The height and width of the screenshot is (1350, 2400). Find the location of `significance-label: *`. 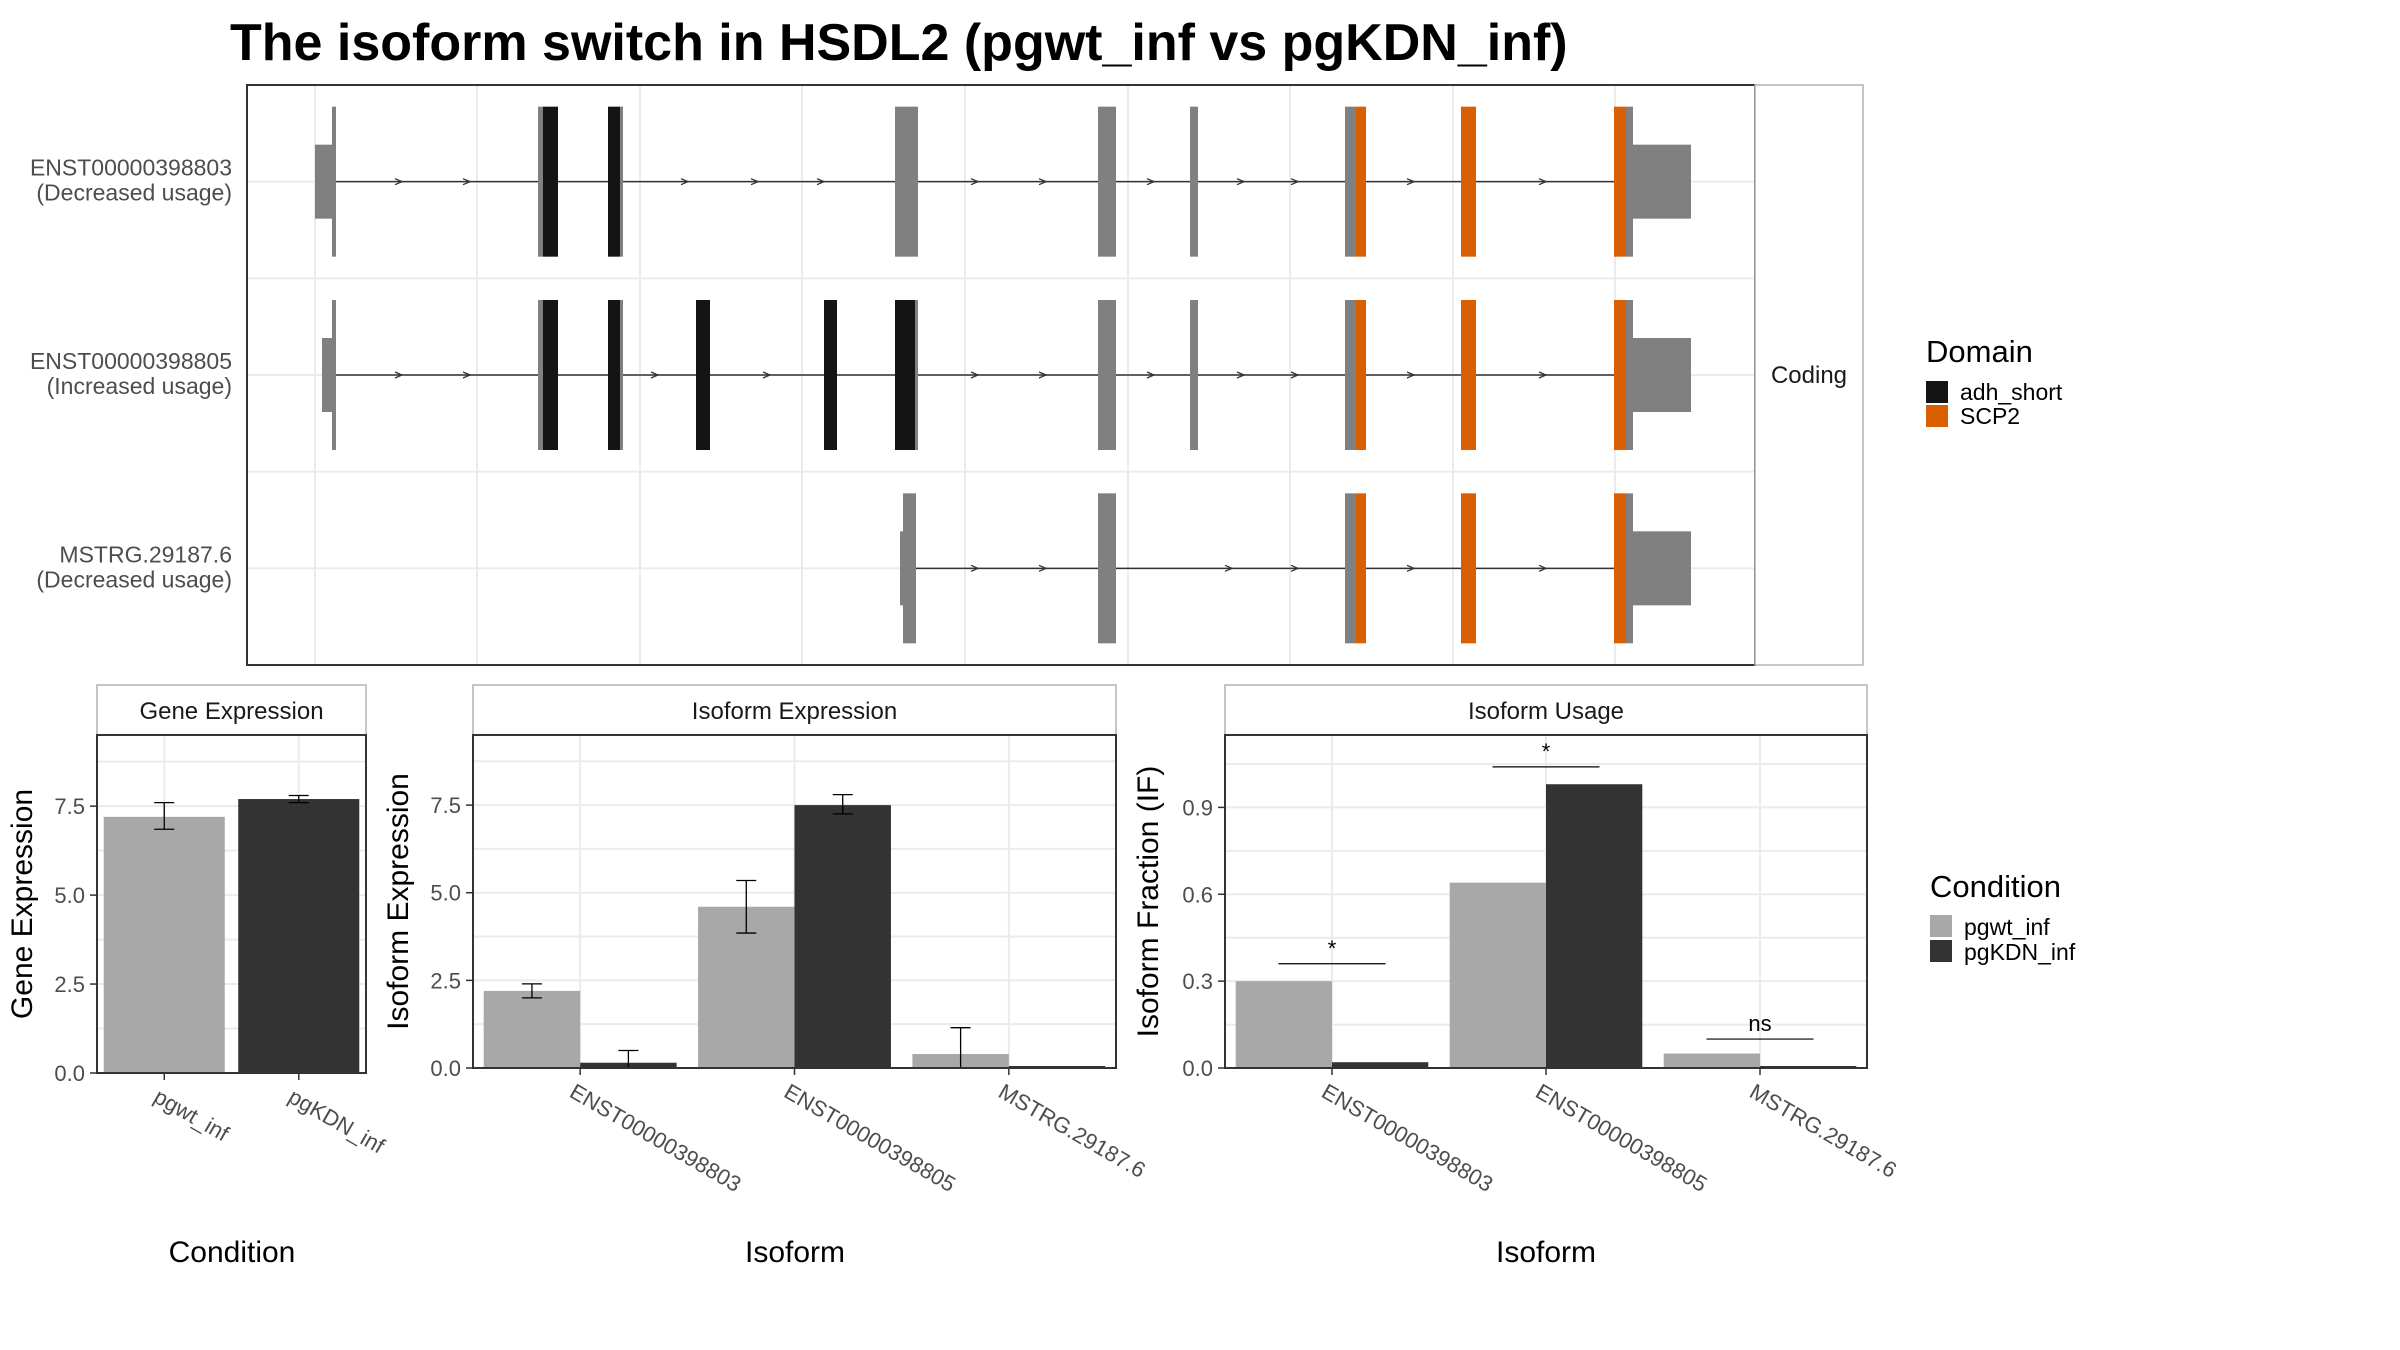

significance-label: * is located at coordinates (1546, 751).